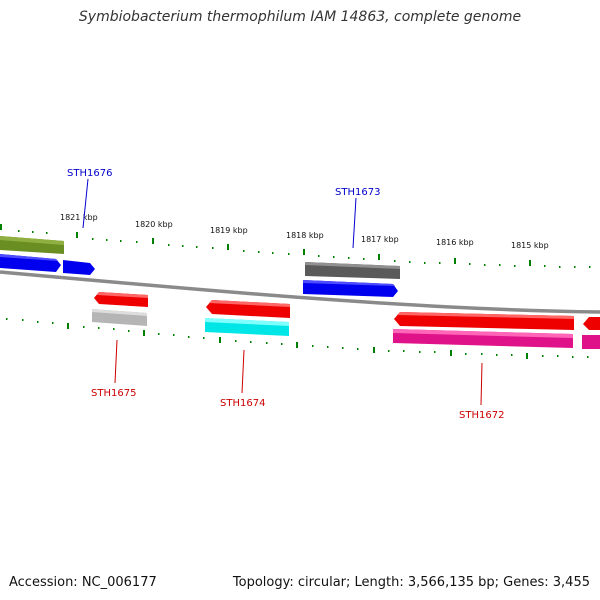 The width and height of the screenshot is (600, 600). What do you see at coordinates (119, 312) in the screenshot?
I see `gene-arrow-silver-shade` at bounding box center [119, 312].